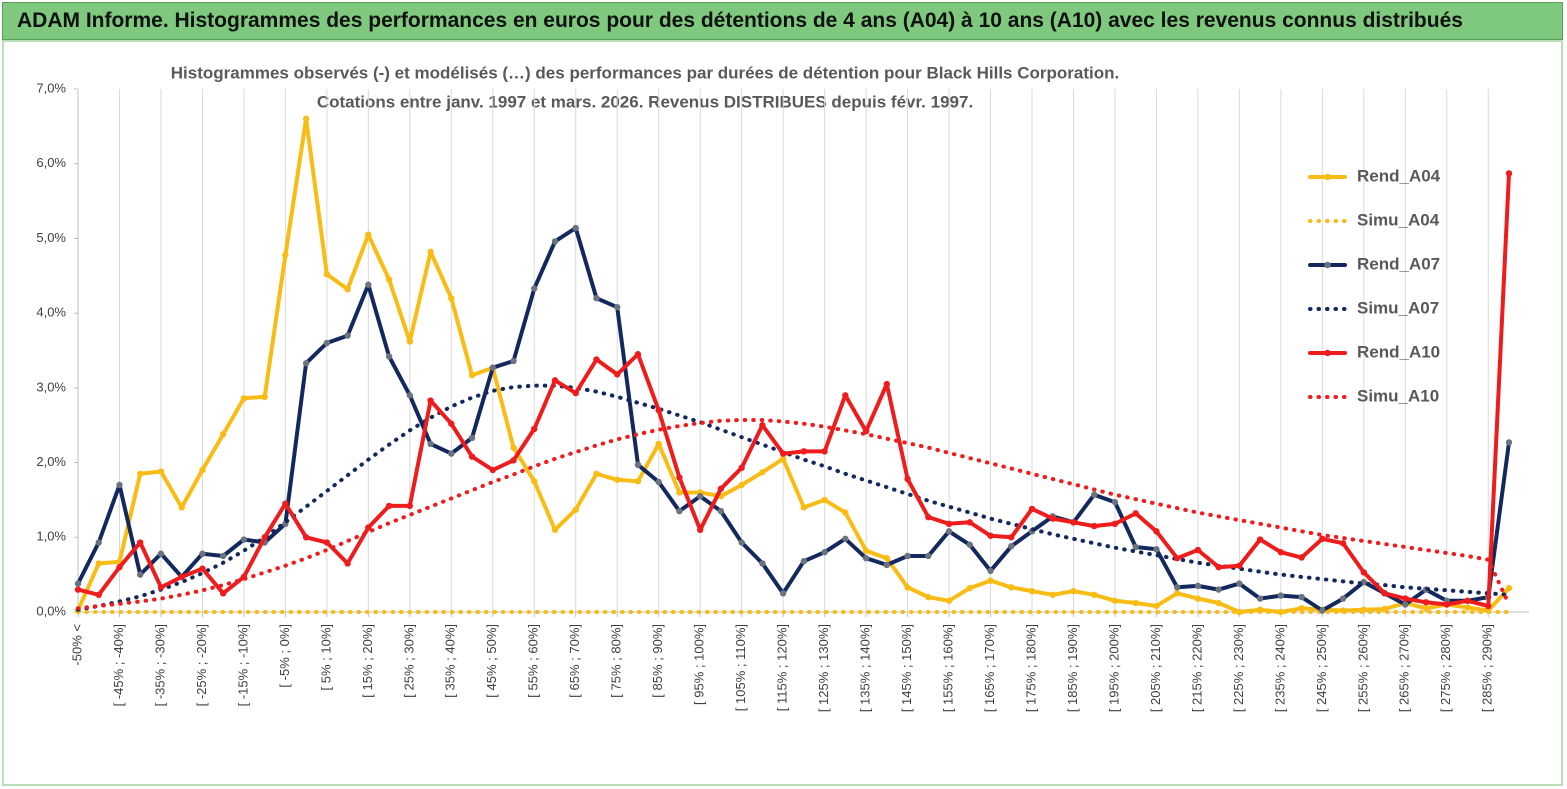 The image size is (1567, 789). Describe the element at coordinates (1196, 668) in the screenshot. I see `x-tick-label: [ 215% ; 220%]` at that location.